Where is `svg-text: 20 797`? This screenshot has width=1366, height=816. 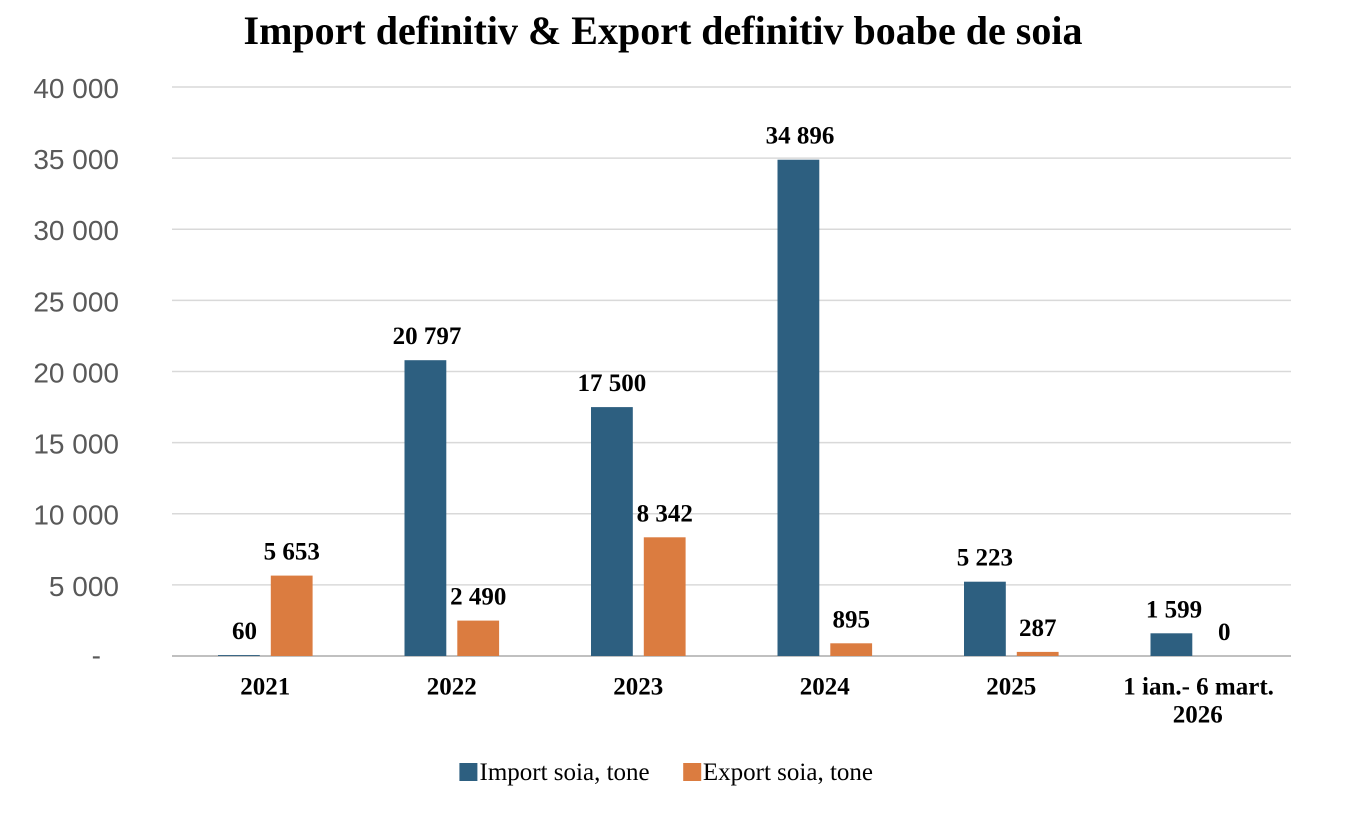 svg-text: 20 797 is located at coordinates (427, 336).